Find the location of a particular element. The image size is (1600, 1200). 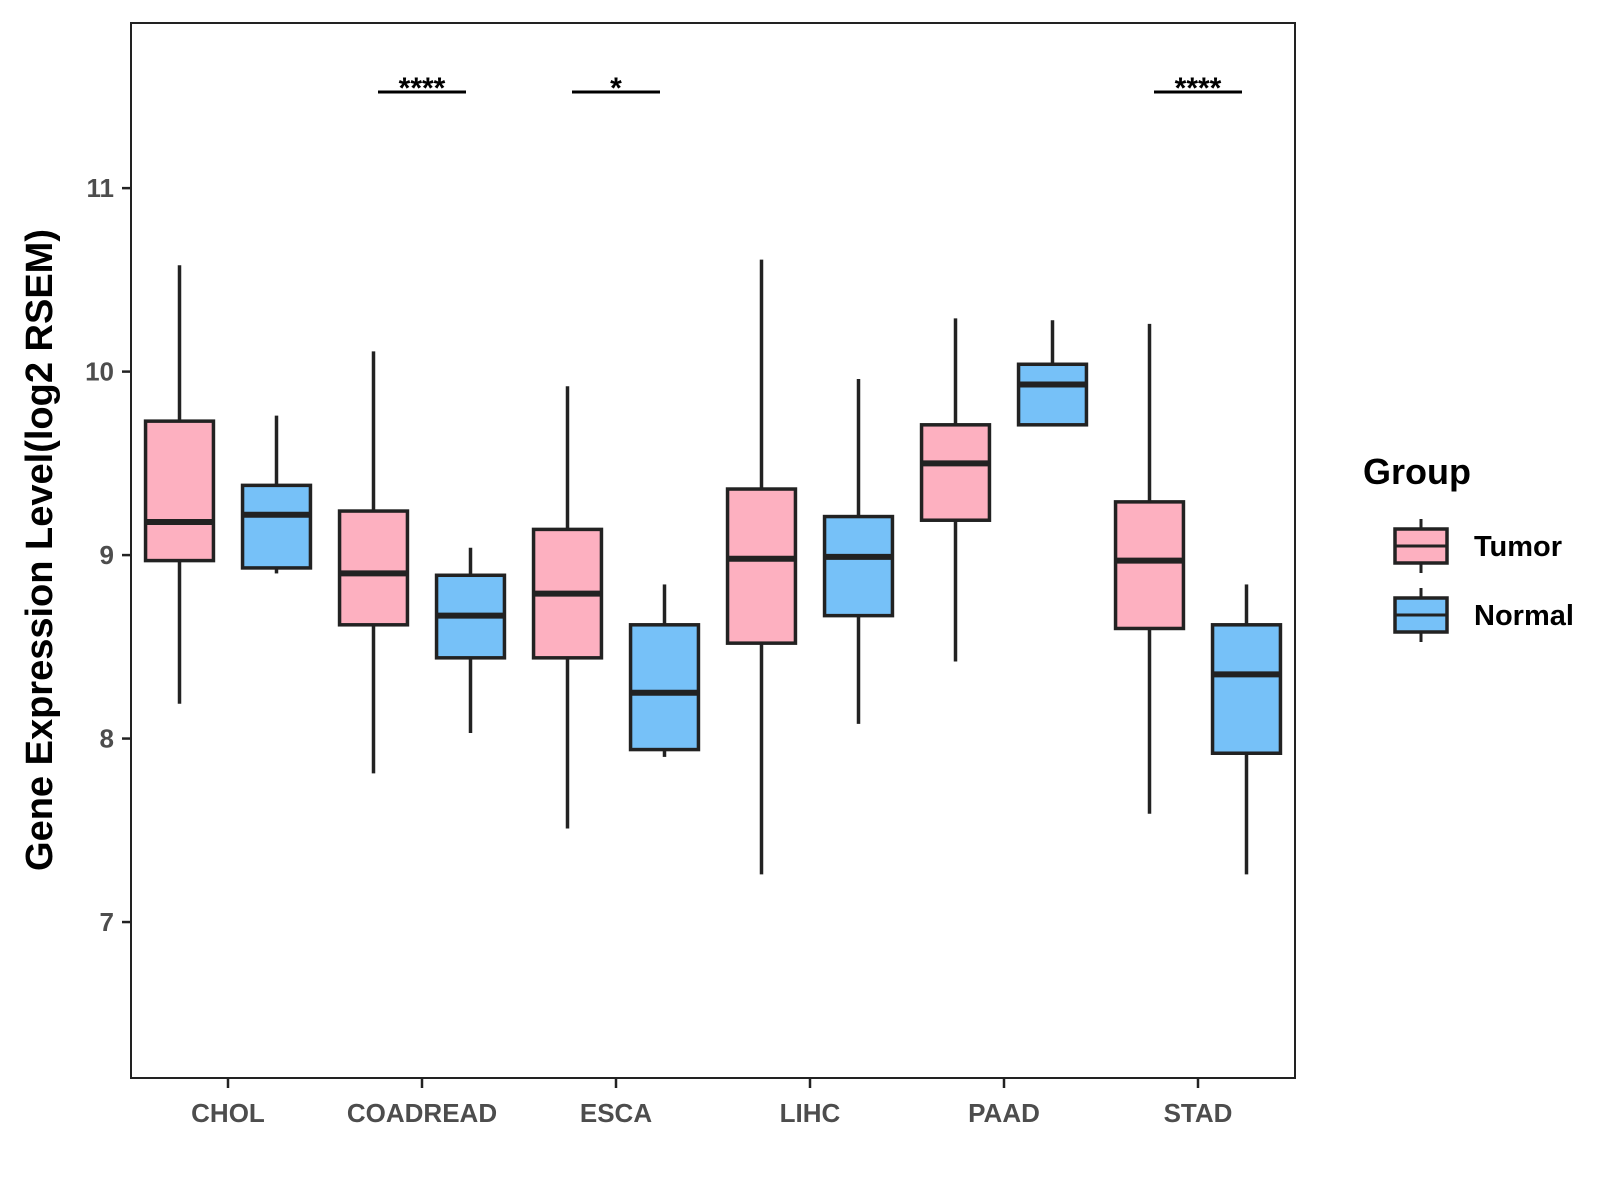

box-tumor-paad is located at coordinates (955, 490).